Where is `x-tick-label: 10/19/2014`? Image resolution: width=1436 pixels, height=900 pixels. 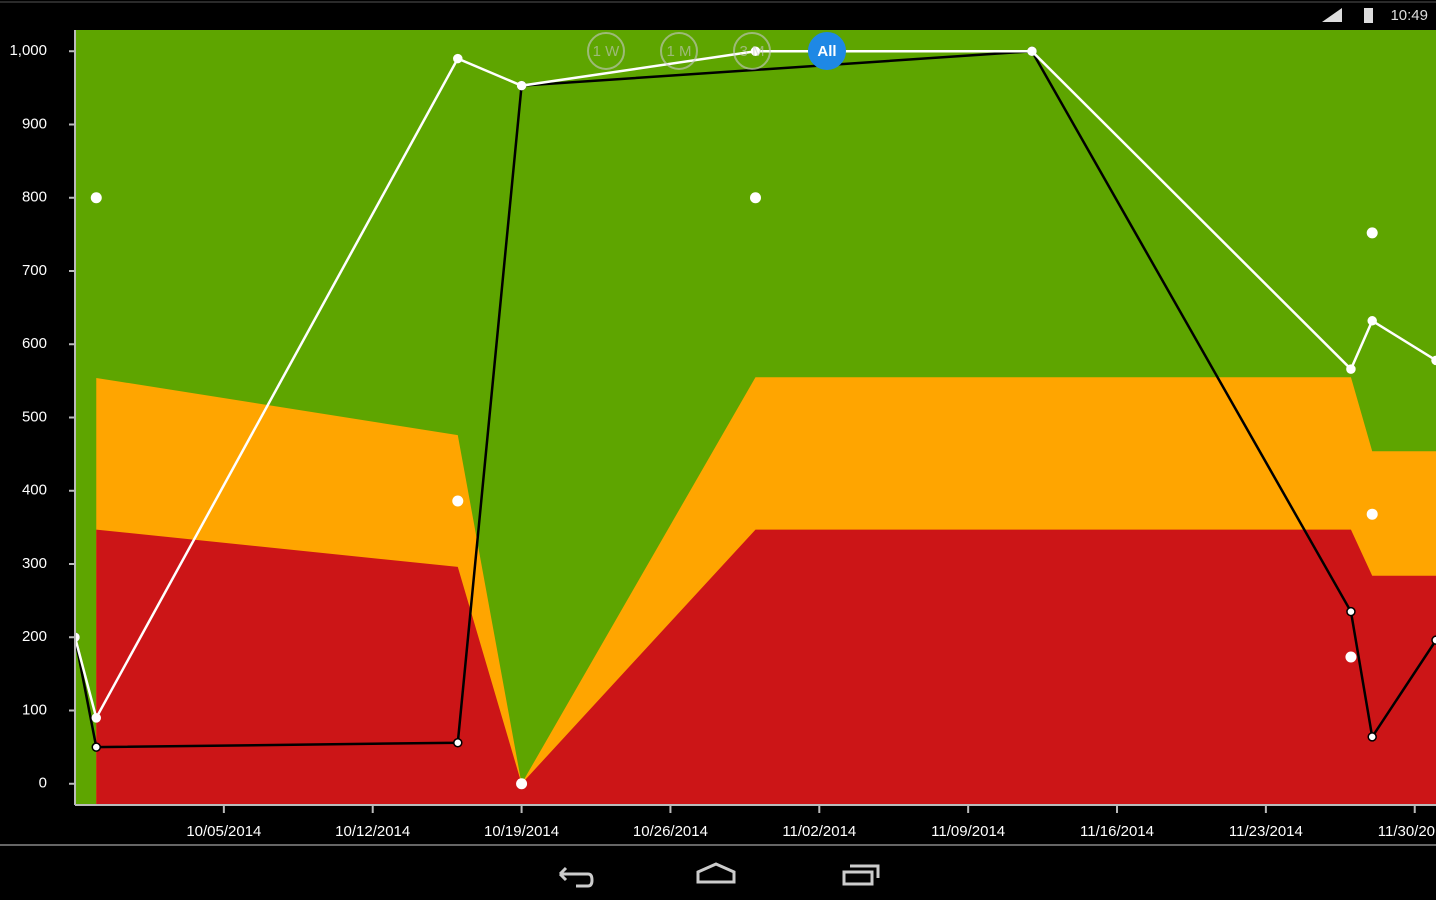 x-tick-label: 10/19/2014 is located at coordinates (521, 831).